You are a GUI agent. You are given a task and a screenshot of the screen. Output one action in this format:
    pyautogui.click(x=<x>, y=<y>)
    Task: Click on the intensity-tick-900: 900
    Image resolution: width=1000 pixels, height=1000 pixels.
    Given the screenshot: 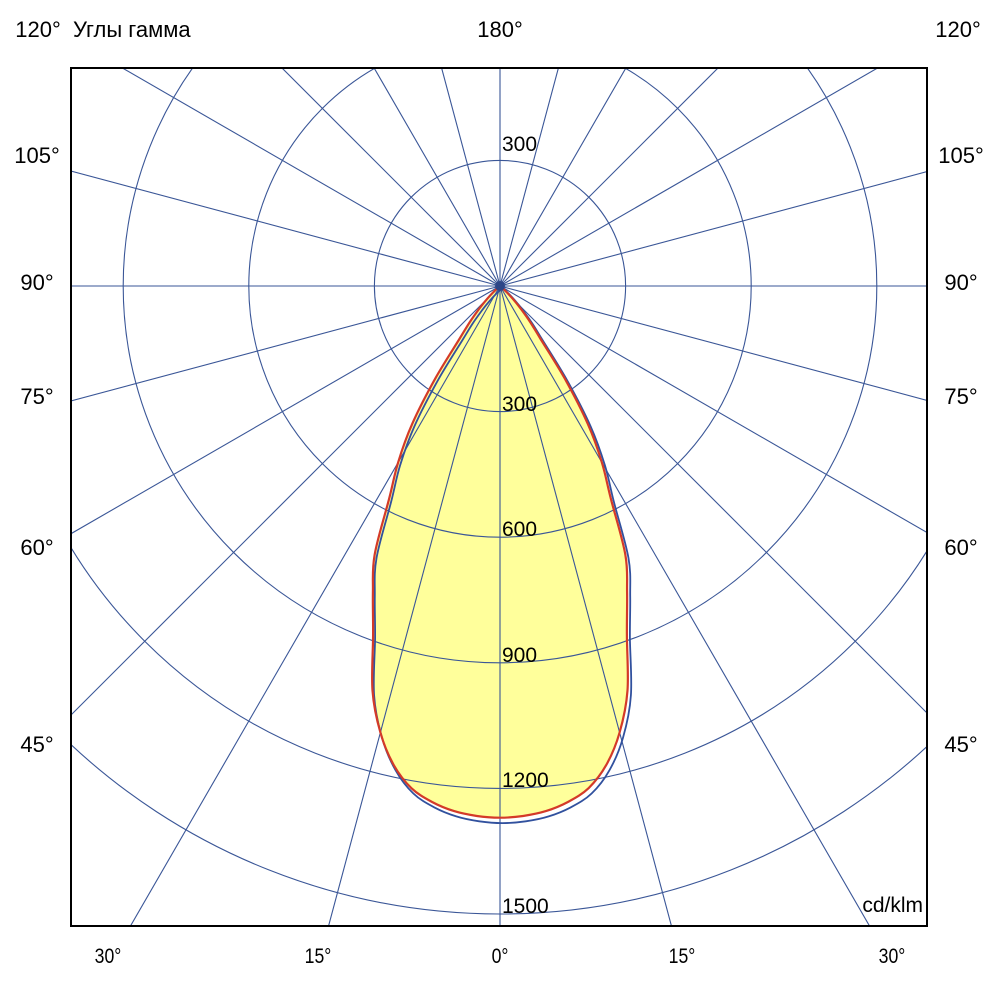 What is the action you would take?
    pyautogui.click(x=520, y=655)
    